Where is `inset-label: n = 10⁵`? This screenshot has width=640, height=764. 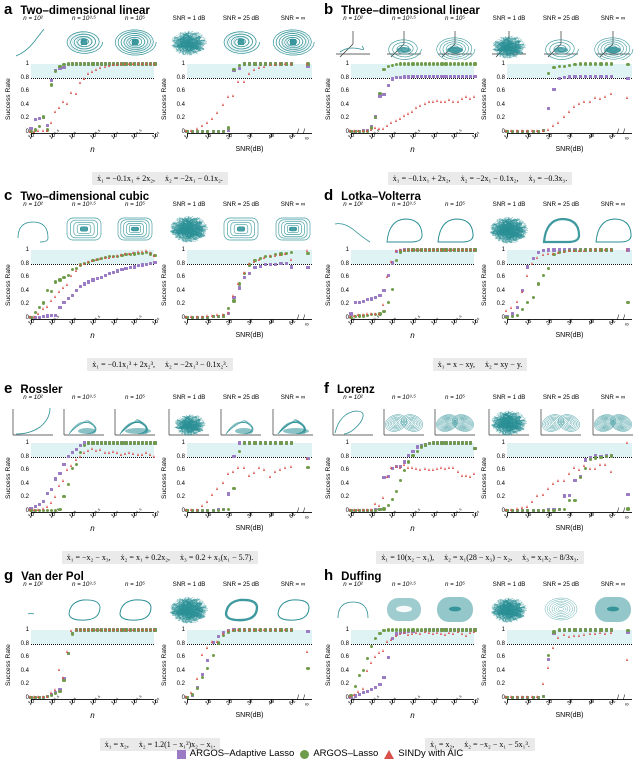 inset-label: n = 10⁵ is located at coordinates (455, 397).